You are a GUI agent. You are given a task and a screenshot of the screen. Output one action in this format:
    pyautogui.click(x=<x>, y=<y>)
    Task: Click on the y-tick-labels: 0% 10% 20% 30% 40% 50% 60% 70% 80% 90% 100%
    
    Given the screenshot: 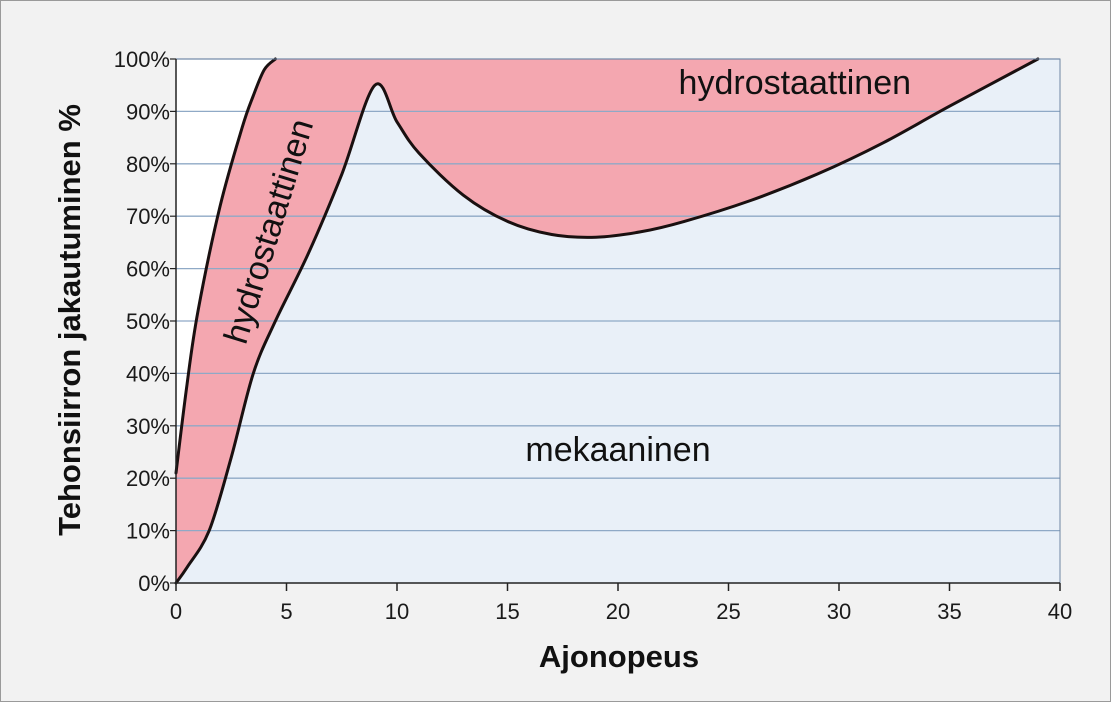 What is the action you would take?
    pyautogui.click(x=142, y=321)
    